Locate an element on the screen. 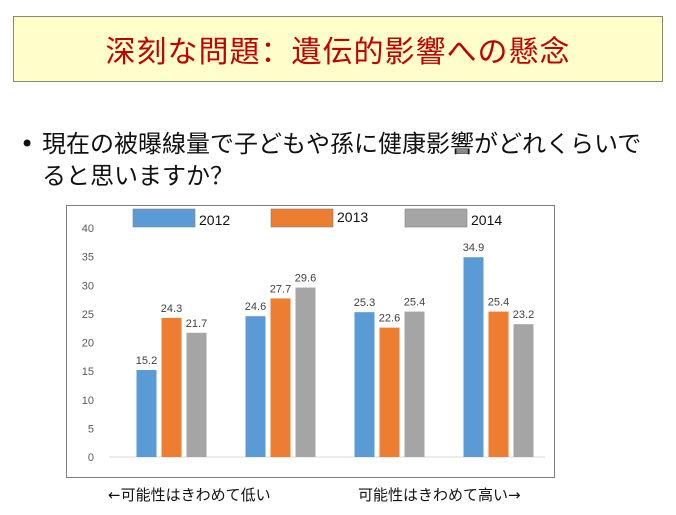 This screenshot has width=676, height=515. y-tick-label: 35 is located at coordinates (88, 258).